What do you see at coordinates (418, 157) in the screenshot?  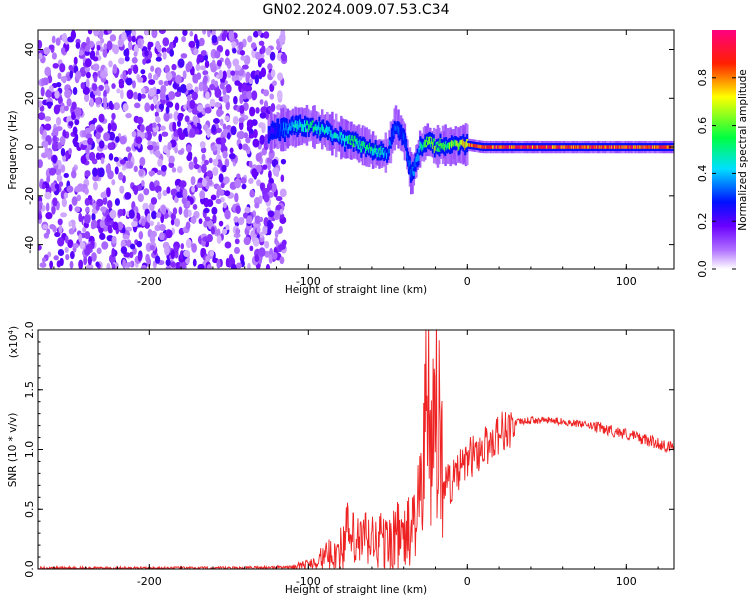 I see `signal-core` at bounding box center [418, 157].